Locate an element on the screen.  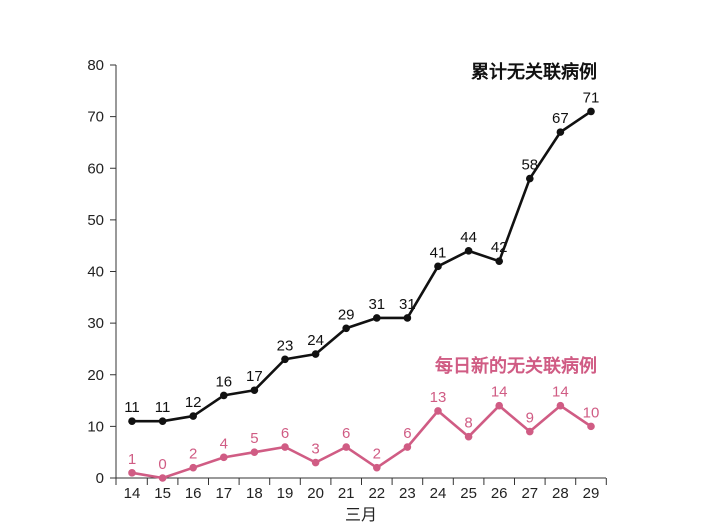
data-label: 1 is located at coordinates (132, 459).